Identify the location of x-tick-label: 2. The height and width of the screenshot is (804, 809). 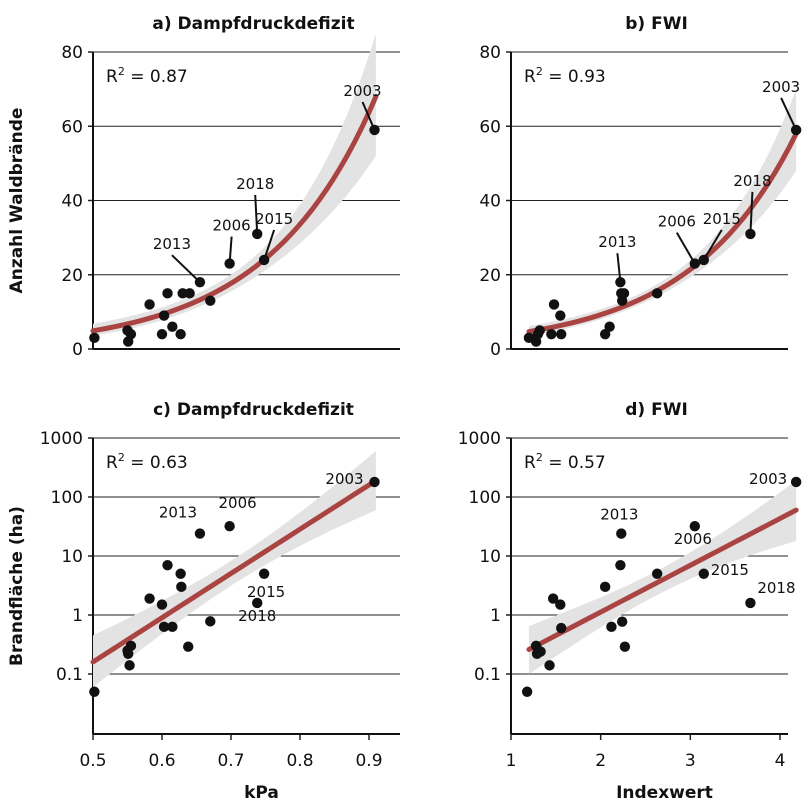
(600, 761).